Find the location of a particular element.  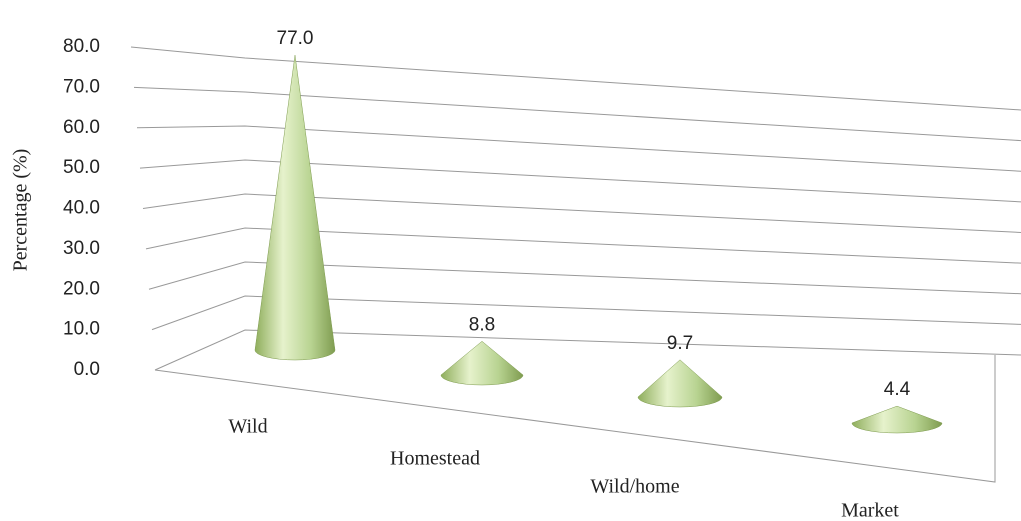

x-tick-label: Wild/home is located at coordinates (634, 487).